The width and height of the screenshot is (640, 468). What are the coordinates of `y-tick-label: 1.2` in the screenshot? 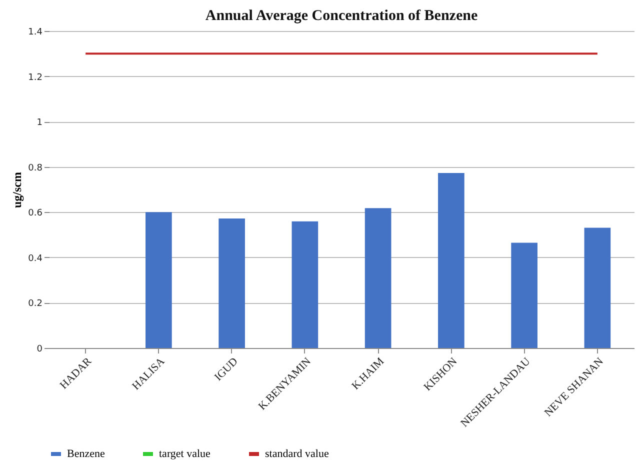 It's located at (35, 77).